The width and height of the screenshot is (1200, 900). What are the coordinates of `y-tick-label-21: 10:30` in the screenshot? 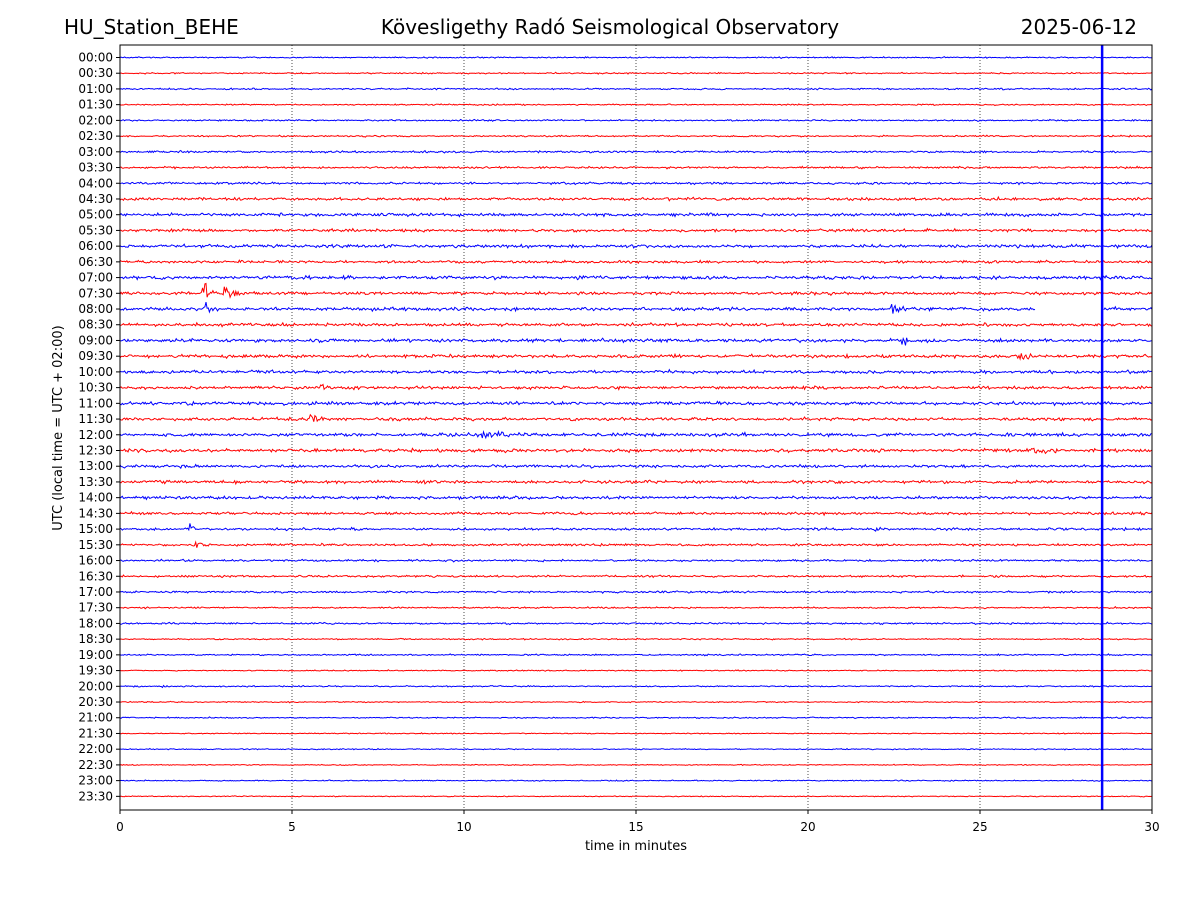 It's located at (95, 388).